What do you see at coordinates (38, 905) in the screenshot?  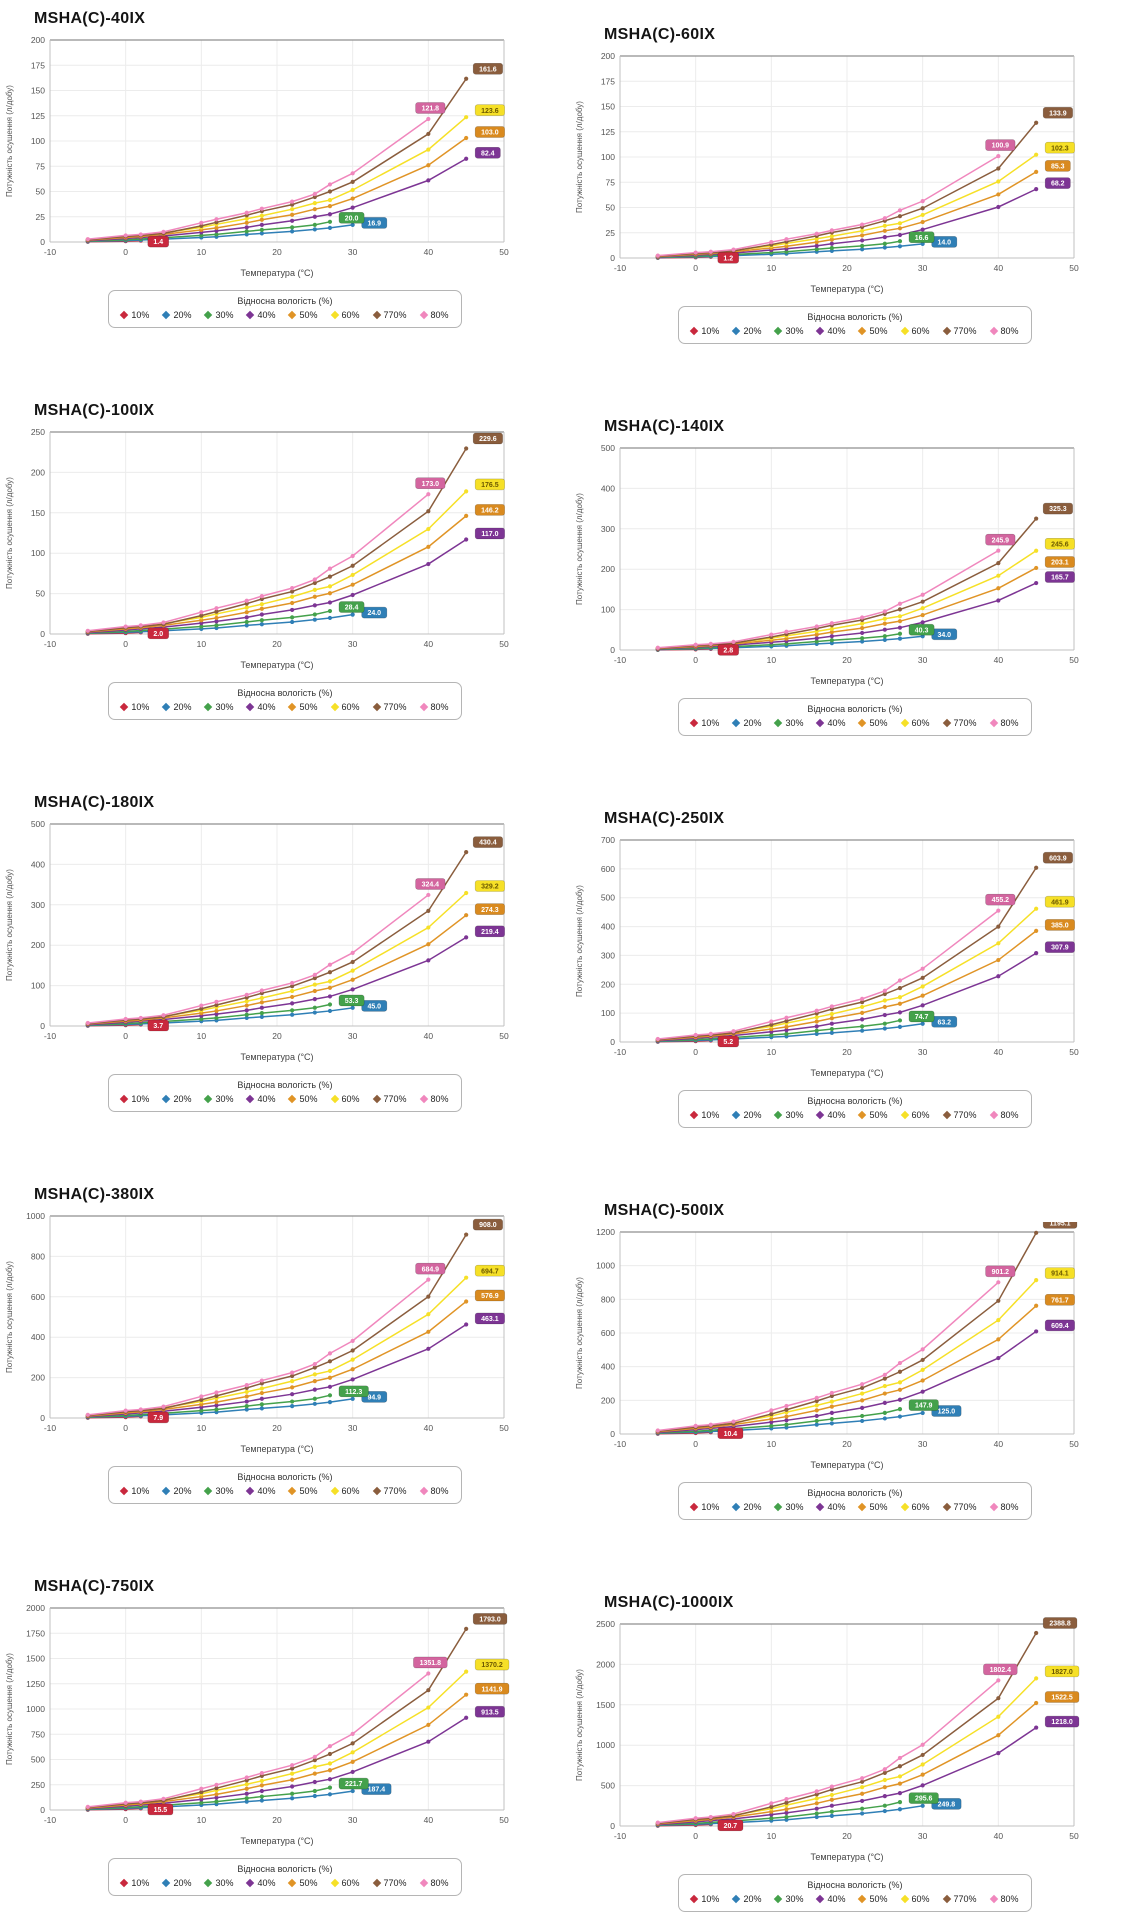 I see `y-tick-label: 300` at bounding box center [38, 905].